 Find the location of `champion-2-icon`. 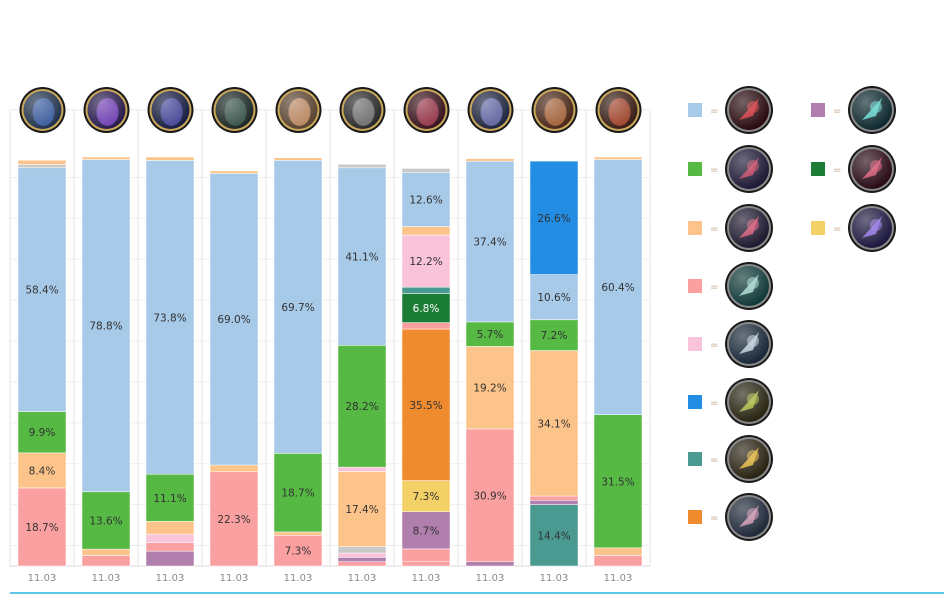

champion-2-icon is located at coordinates (106, 110).